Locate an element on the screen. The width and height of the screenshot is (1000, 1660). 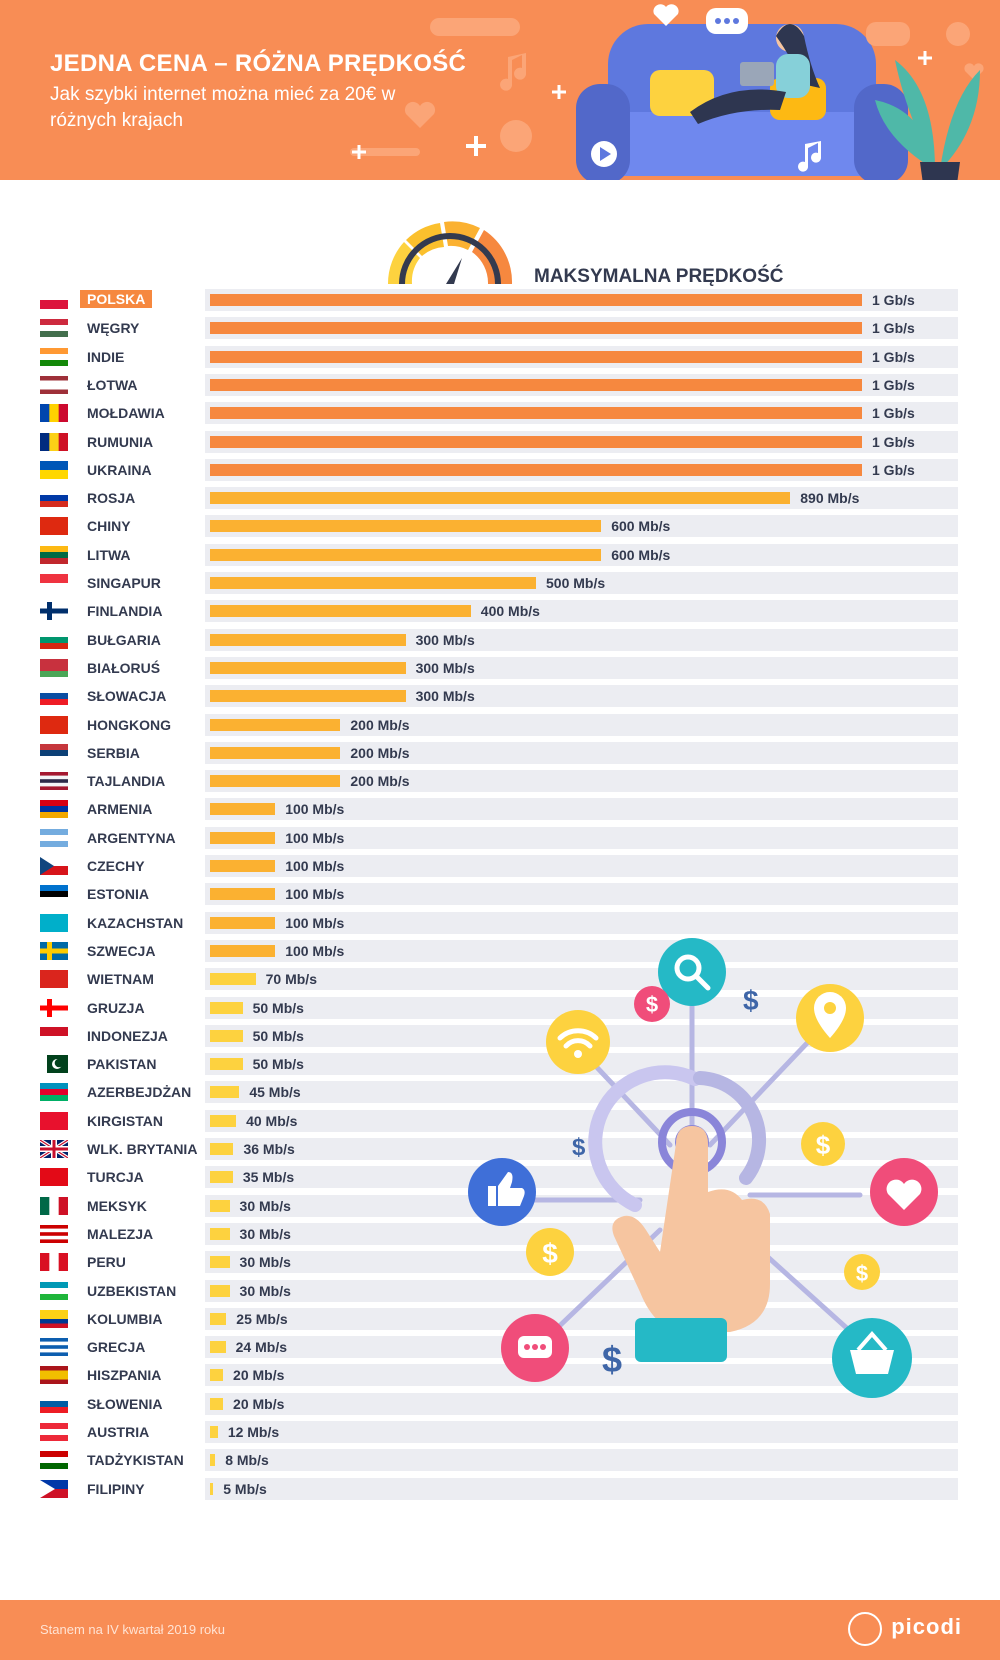
chart-row: AZERBEJDŻAN 45 Mb/s is located at coordinates (500, 1092).